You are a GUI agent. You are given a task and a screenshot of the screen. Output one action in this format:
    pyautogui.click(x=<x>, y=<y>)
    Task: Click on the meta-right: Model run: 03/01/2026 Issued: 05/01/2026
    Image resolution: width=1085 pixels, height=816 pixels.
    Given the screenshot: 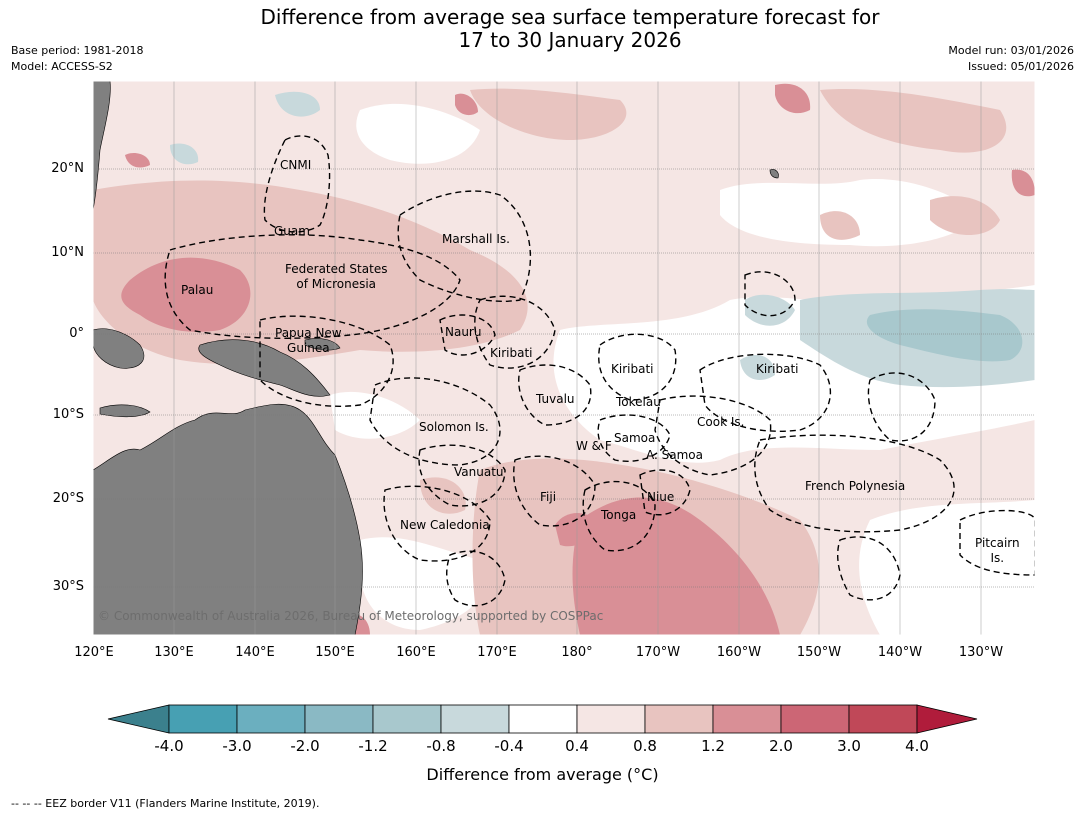 What is the action you would take?
    pyautogui.click(x=1011, y=59)
    